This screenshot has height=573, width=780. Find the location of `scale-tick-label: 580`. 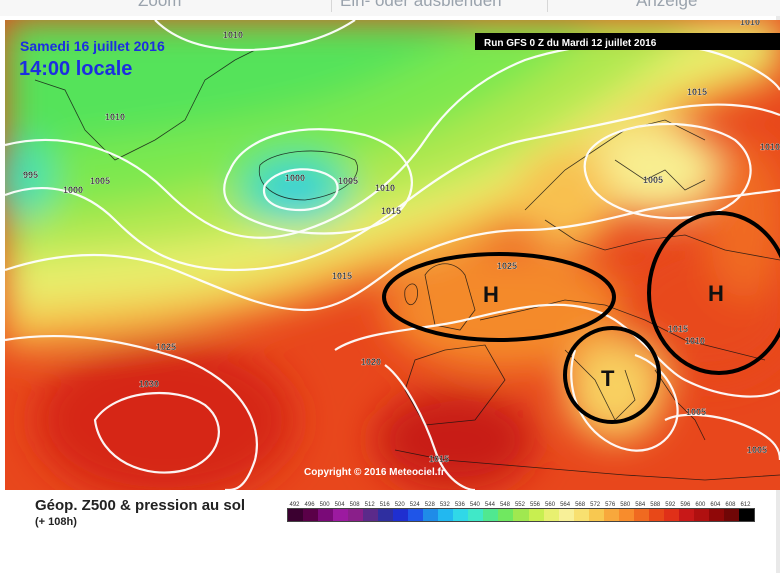

scale-tick-label: 580 is located at coordinates (625, 505).